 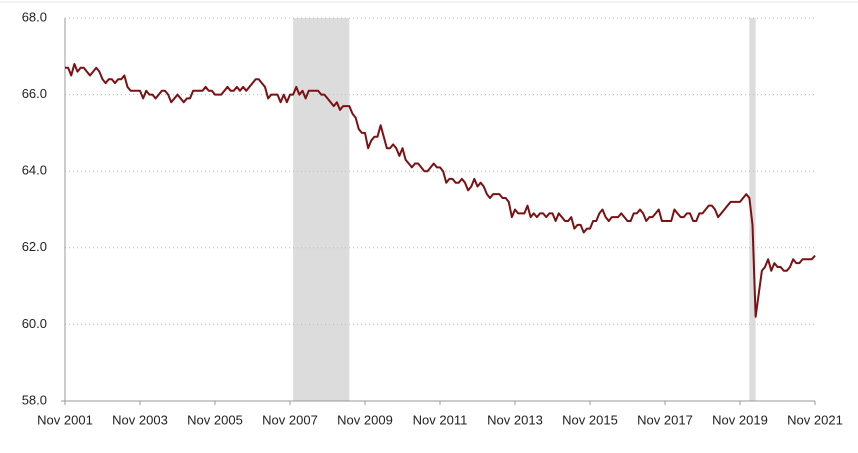 What do you see at coordinates (815, 419) in the screenshot?
I see `x-tick-label: Nov 2021` at bounding box center [815, 419].